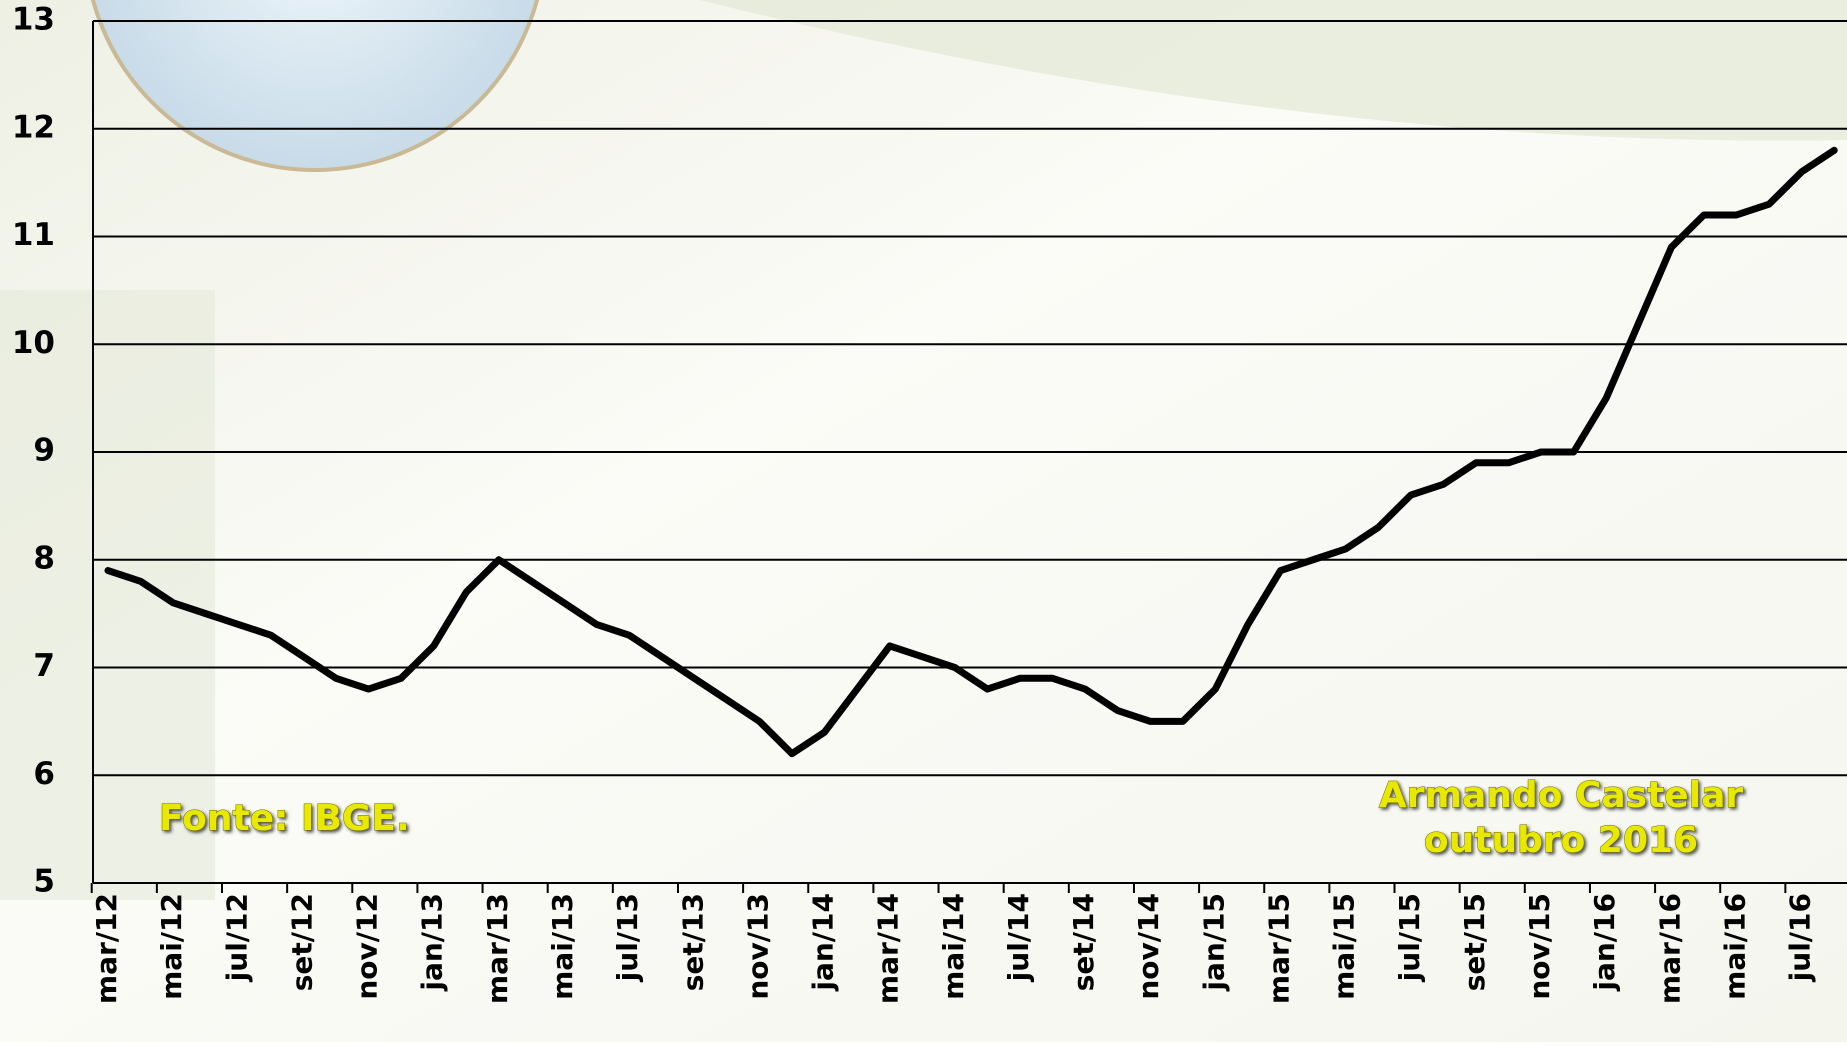 This screenshot has height=1046, width=1847. I want to click on x-tick-label: jul/14, so click(1018, 937).